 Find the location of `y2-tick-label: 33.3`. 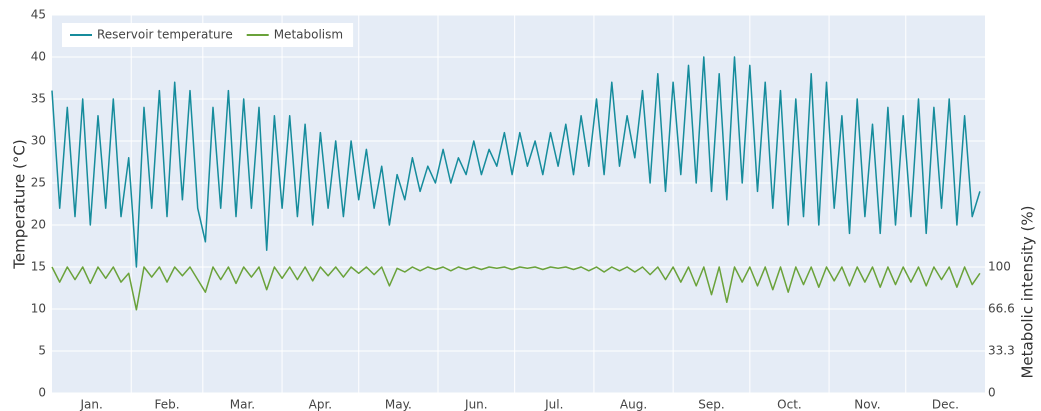

y2-tick-label: 33.3 is located at coordinates (1001, 351).